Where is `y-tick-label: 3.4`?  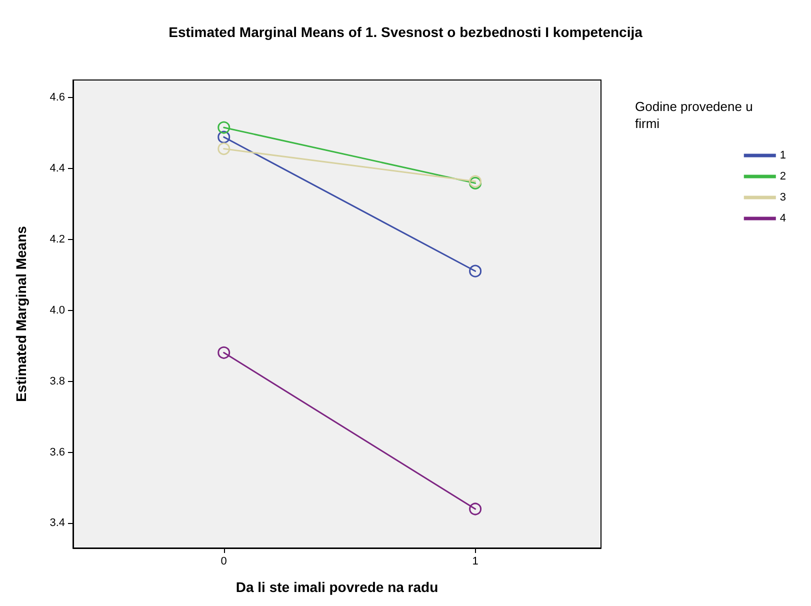
y-tick-label: 3.4 is located at coordinates (57, 523).